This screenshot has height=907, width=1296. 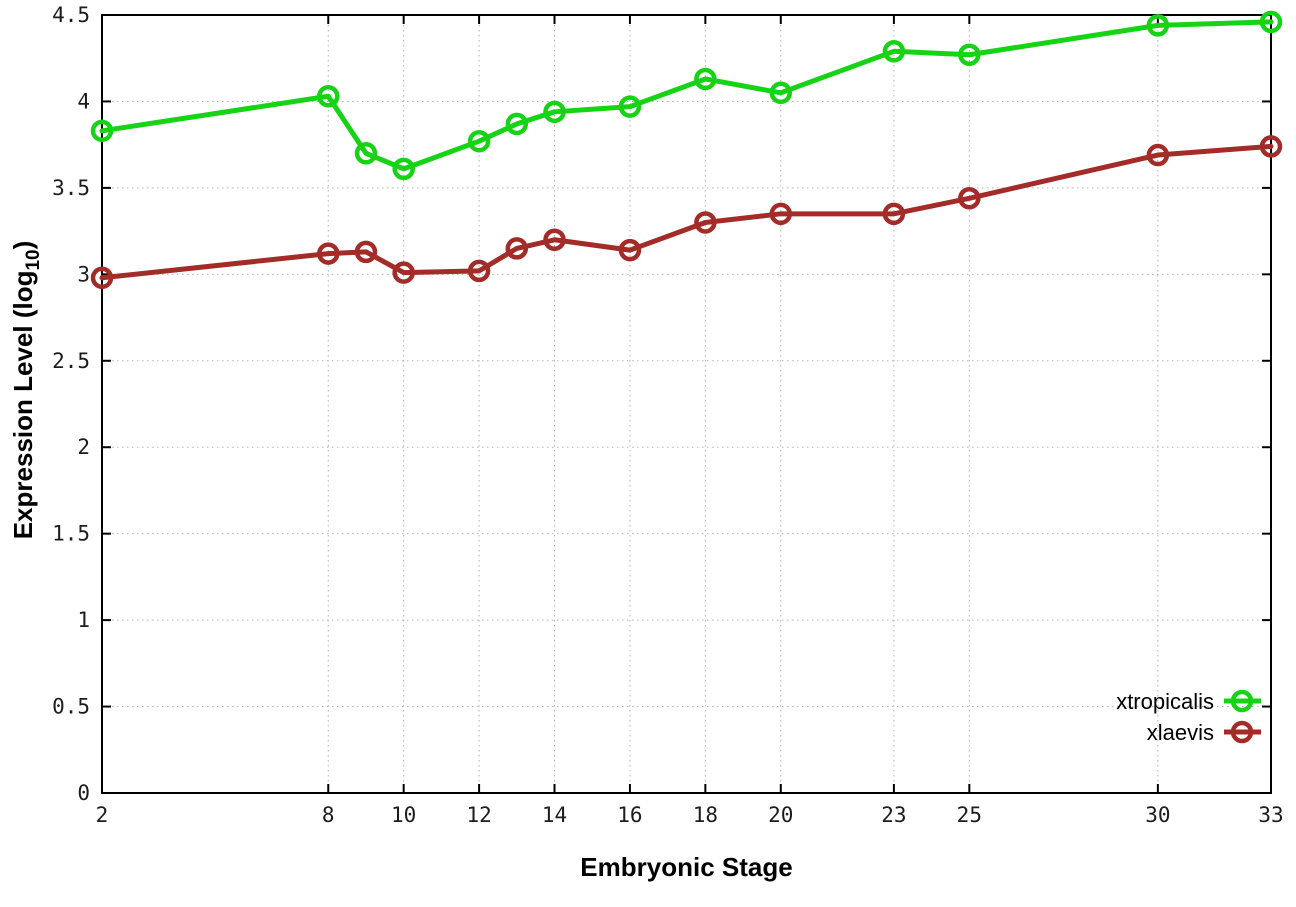 What do you see at coordinates (780, 815) in the screenshot?
I see `x-axis-tick-label: 20` at bounding box center [780, 815].